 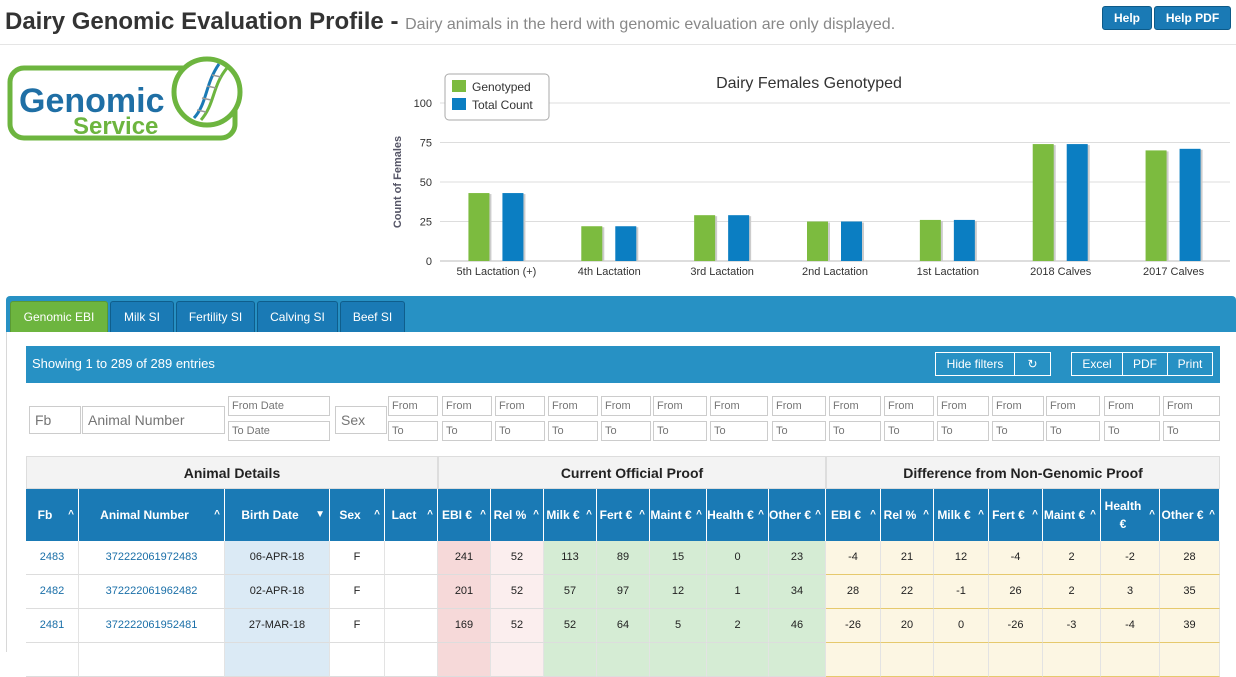 I want to click on tab-milk-si: Milk SI, so click(x=142, y=316).